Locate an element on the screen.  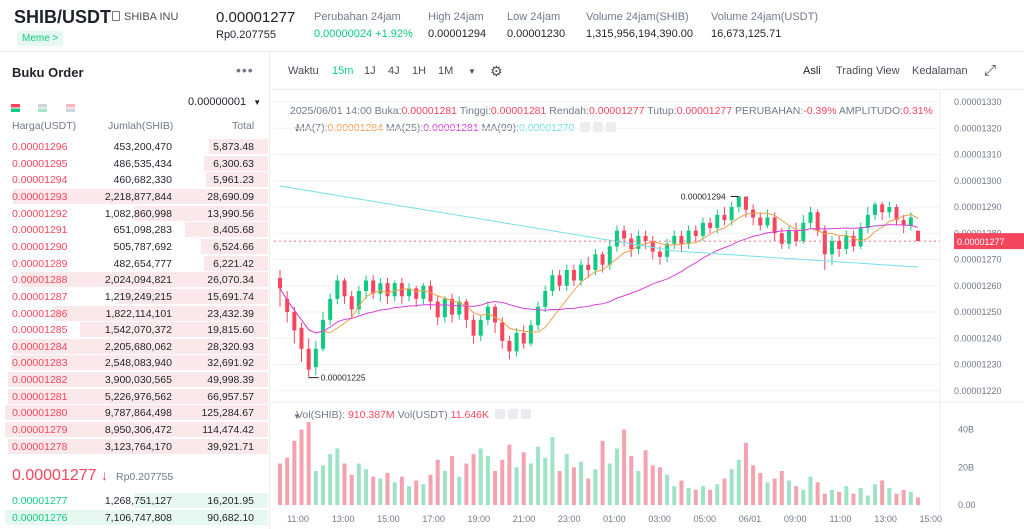
row-amount: 2,205,680,062 is located at coordinates (138, 346).